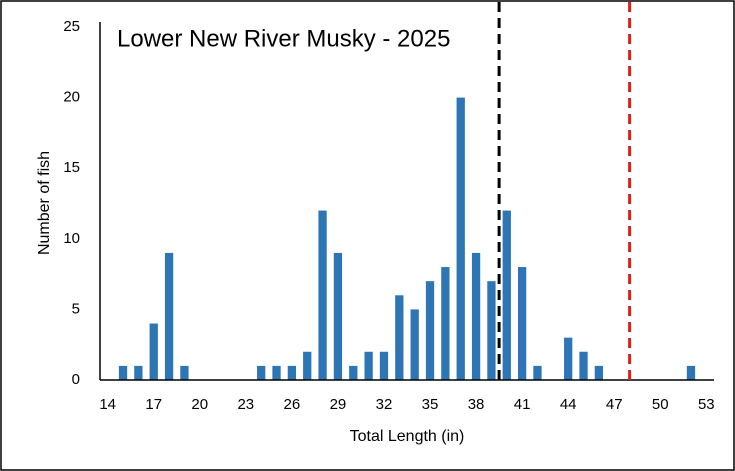 Image resolution: width=735 pixels, height=471 pixels. What do you see at coordinates (614, 404) in the screenshot?
I see `x-tick-label: 47` at bounding box center [614, 404].